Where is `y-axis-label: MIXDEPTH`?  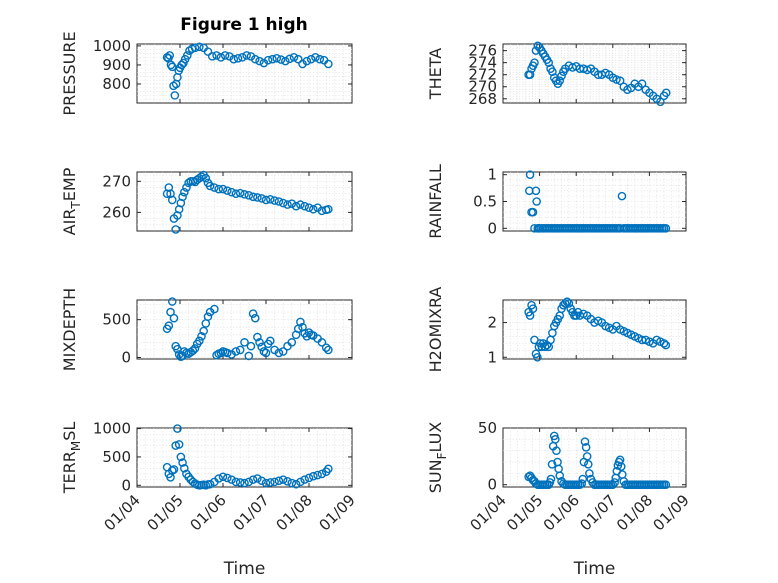
y-axis-label: MIXDEPTH is located at coordinates (69, 329).